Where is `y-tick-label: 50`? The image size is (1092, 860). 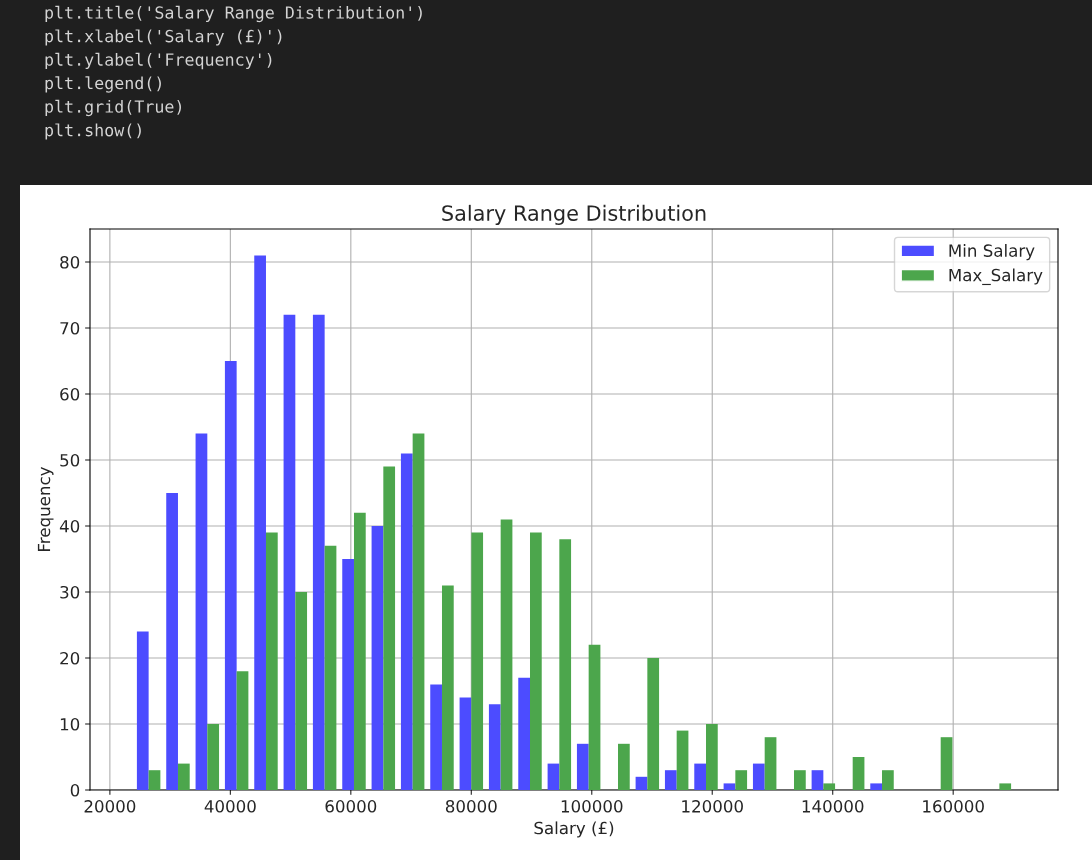
y-tick-label: 50 is located at coordinates (70, 460).